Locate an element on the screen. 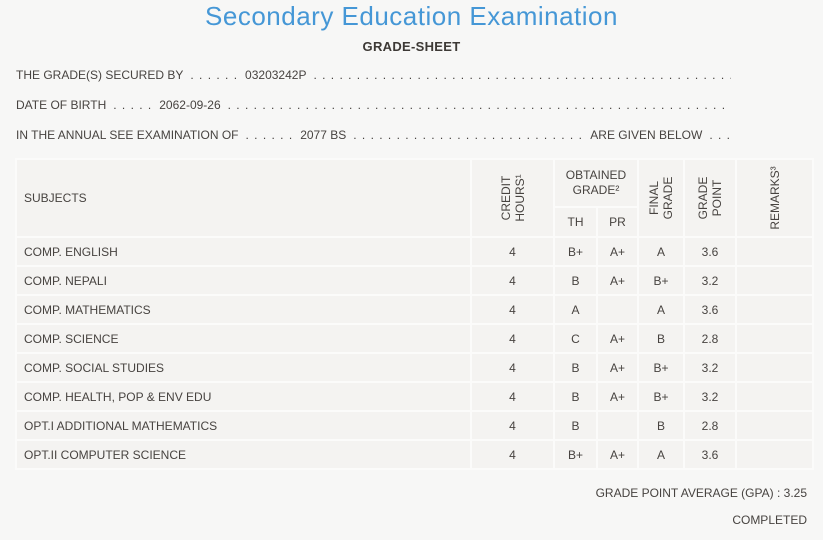 The image size is (823, 540). info-line-label: THE GRADE(S) SECURED BY is located at coordinates (100, 75).